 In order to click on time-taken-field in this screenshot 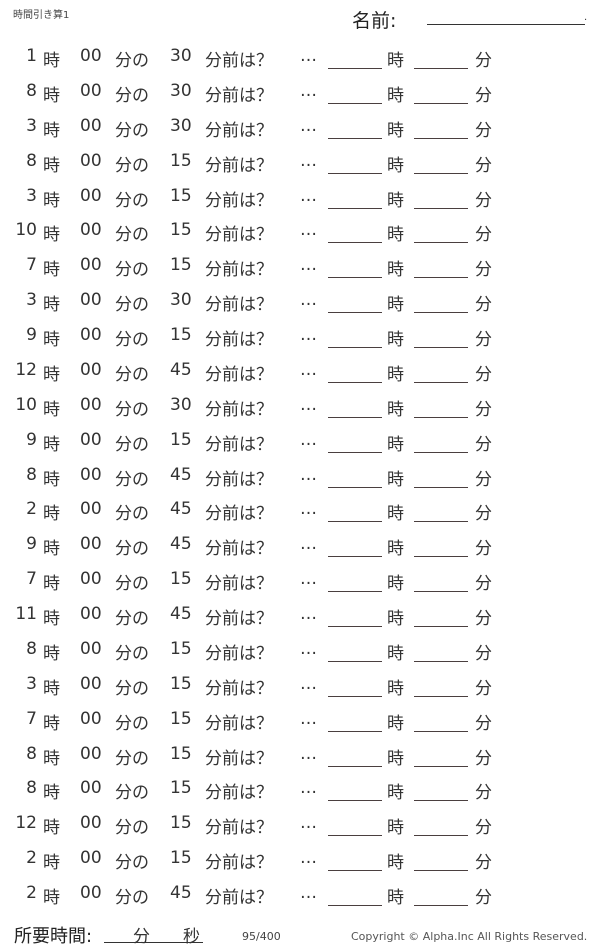, I will do `click(153, 942)`.